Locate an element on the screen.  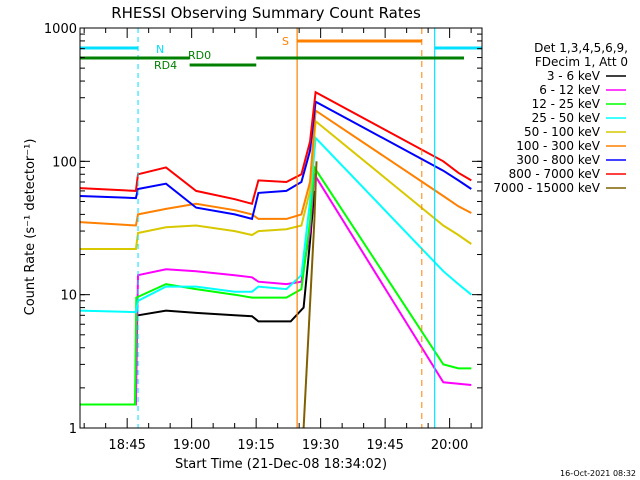
y-tick-label: 100 is located at coordinates (64, 162).